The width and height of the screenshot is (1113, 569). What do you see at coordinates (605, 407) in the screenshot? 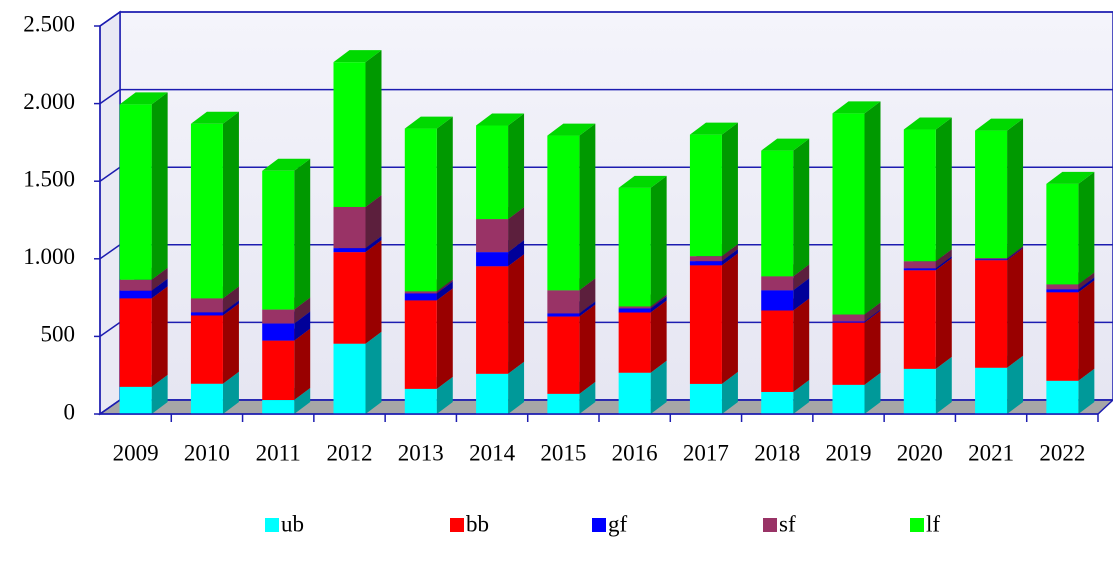
I see `floor` at bounding box center [605, 407].